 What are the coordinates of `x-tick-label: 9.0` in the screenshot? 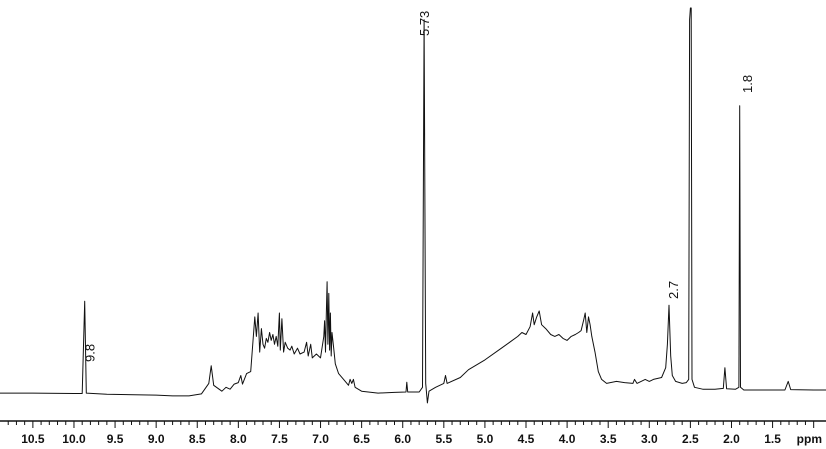 It's located at (156, 439).